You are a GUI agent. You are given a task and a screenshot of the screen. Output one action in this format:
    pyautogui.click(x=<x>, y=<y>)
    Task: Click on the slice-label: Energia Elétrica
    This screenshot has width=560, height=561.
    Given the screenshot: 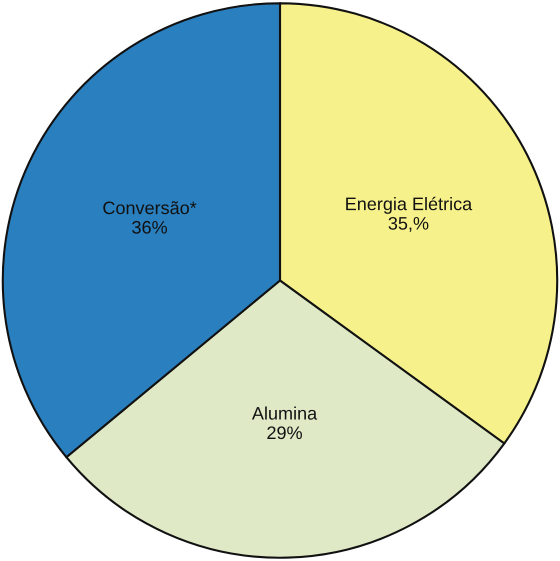 What is the action you would take?
    pyautogui.click(x=409, y=205)
    